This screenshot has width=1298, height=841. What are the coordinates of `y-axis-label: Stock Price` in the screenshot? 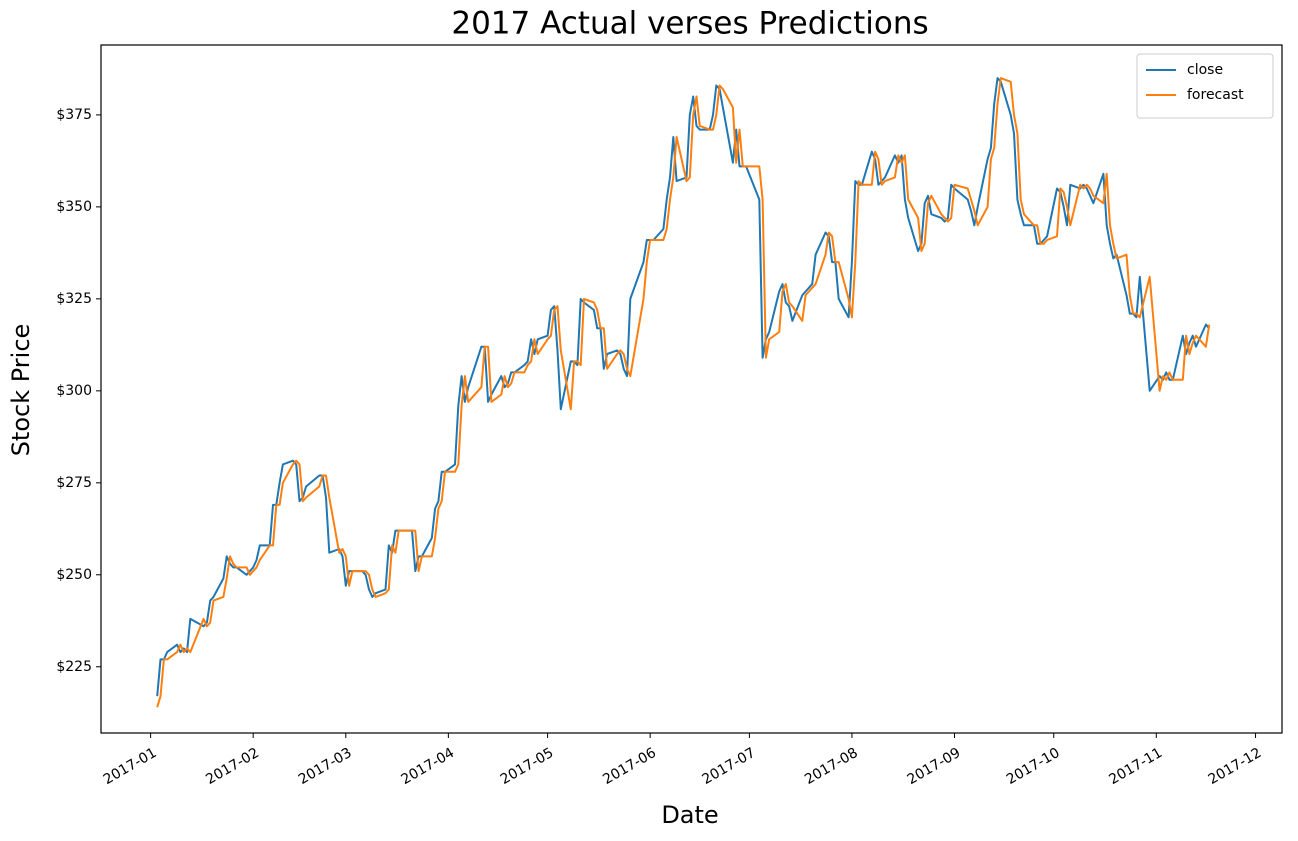 It's located at (21, 390).